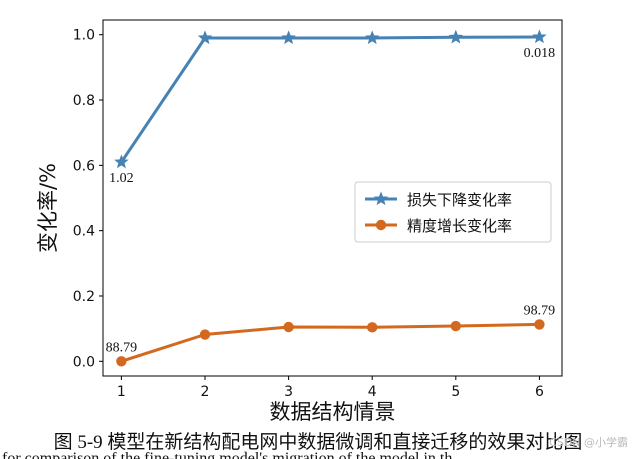 The image size is (636, 459). I want to click on x-tick-label: 1, so click(121, 392).